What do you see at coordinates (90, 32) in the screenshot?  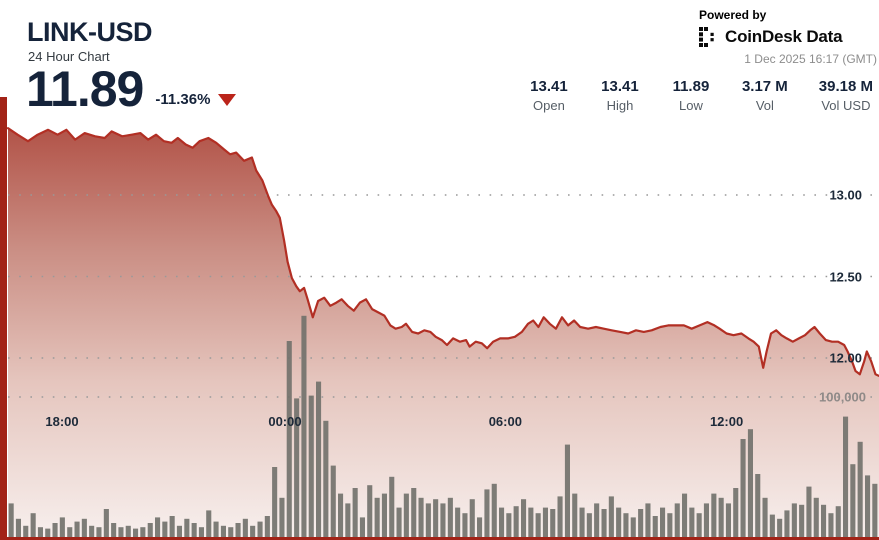 I see `page-title: LINK-USD` at bounding box center [90, 32].